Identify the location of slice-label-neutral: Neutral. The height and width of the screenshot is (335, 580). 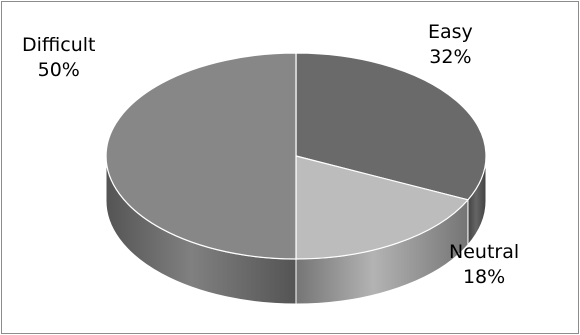
(484, 252).